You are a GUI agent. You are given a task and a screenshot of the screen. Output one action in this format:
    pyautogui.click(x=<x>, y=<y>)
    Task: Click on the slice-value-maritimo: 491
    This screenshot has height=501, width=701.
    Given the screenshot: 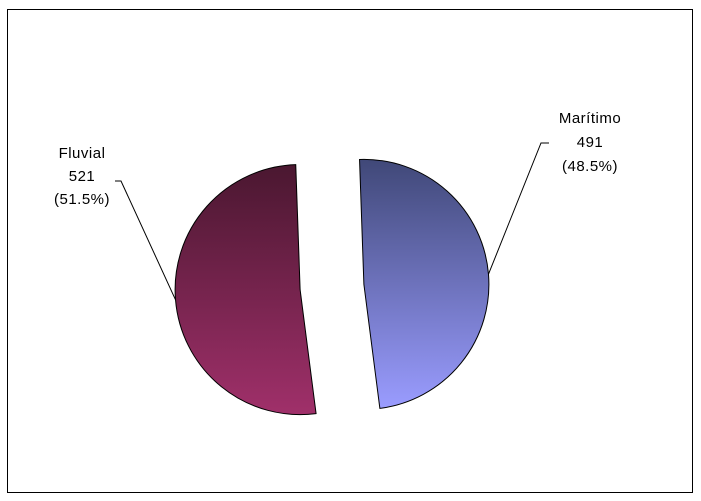 What is the action you would take?
    pyautogui.click(x=590, y=142)
    